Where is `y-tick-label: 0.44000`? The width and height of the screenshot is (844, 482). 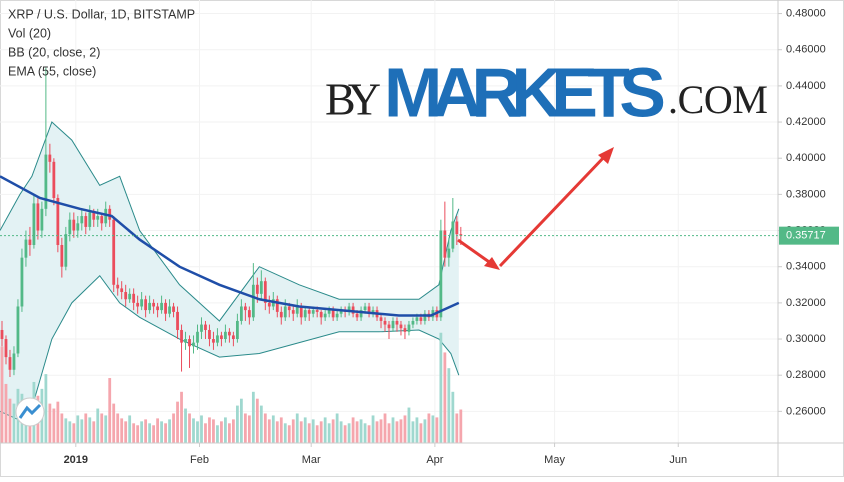
y-tick-label: 0.44000 is located at coordinates (806, 86).